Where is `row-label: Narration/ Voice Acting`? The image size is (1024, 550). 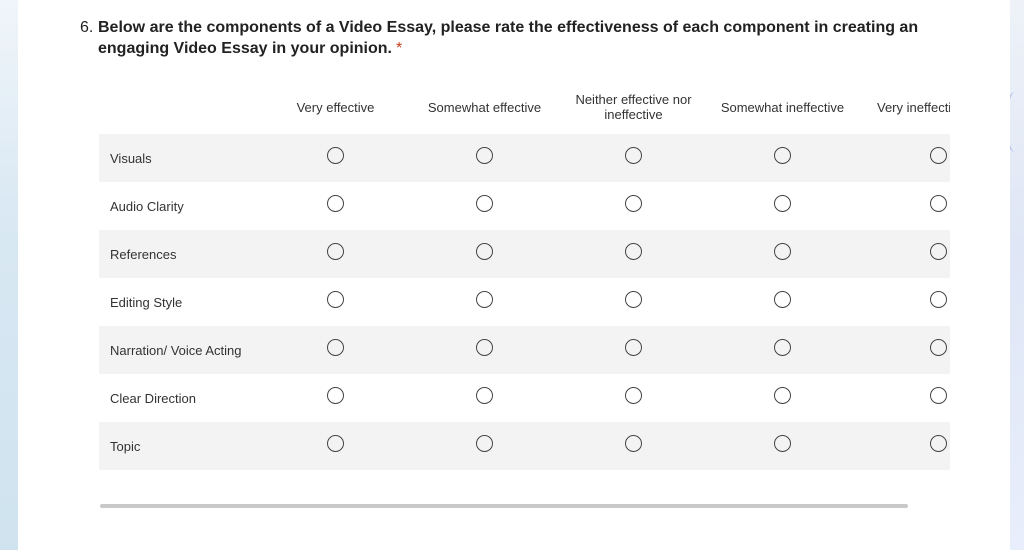
row-label: Narration/ Voice Acting is located at coordinates (180, 350).